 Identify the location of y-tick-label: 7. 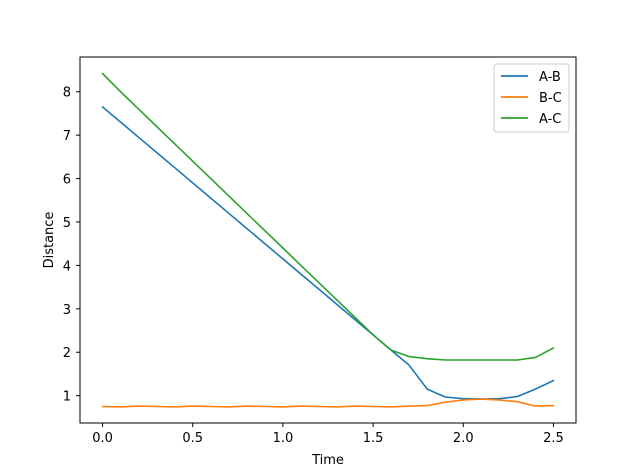
(67, 136).